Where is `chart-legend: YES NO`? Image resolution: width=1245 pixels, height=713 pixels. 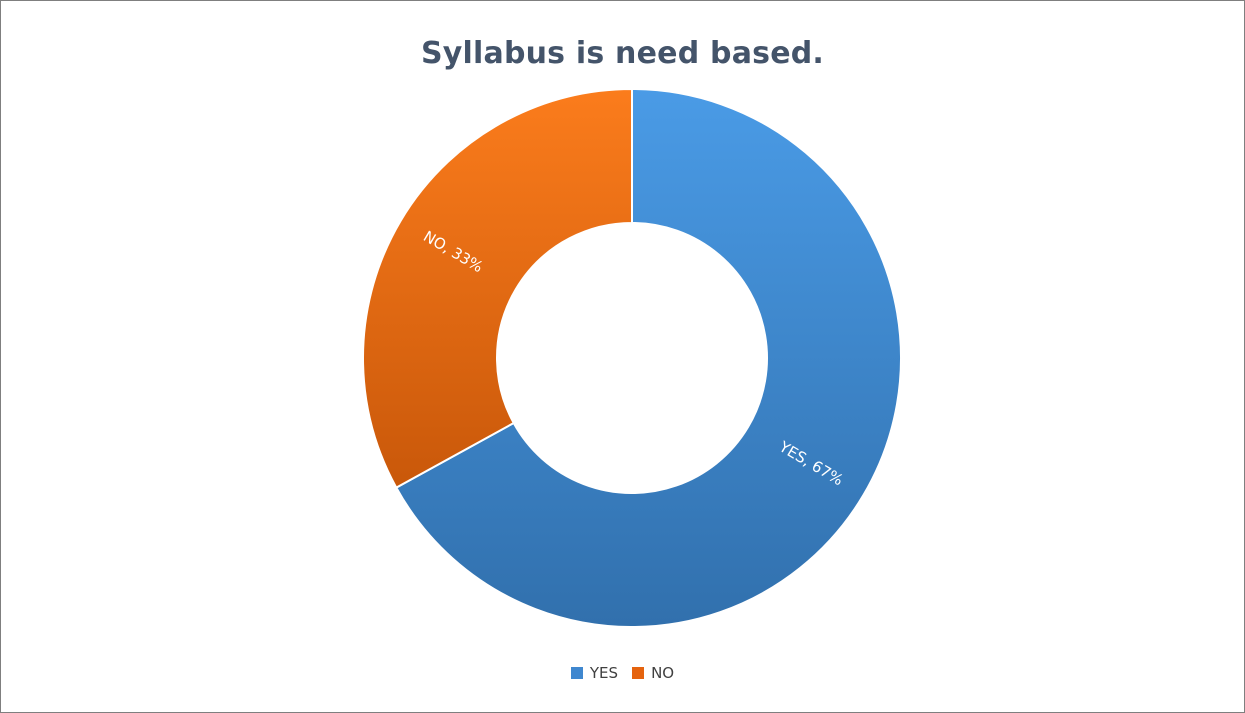 chart-legend: YES NO is located at coordinates (622, 673).